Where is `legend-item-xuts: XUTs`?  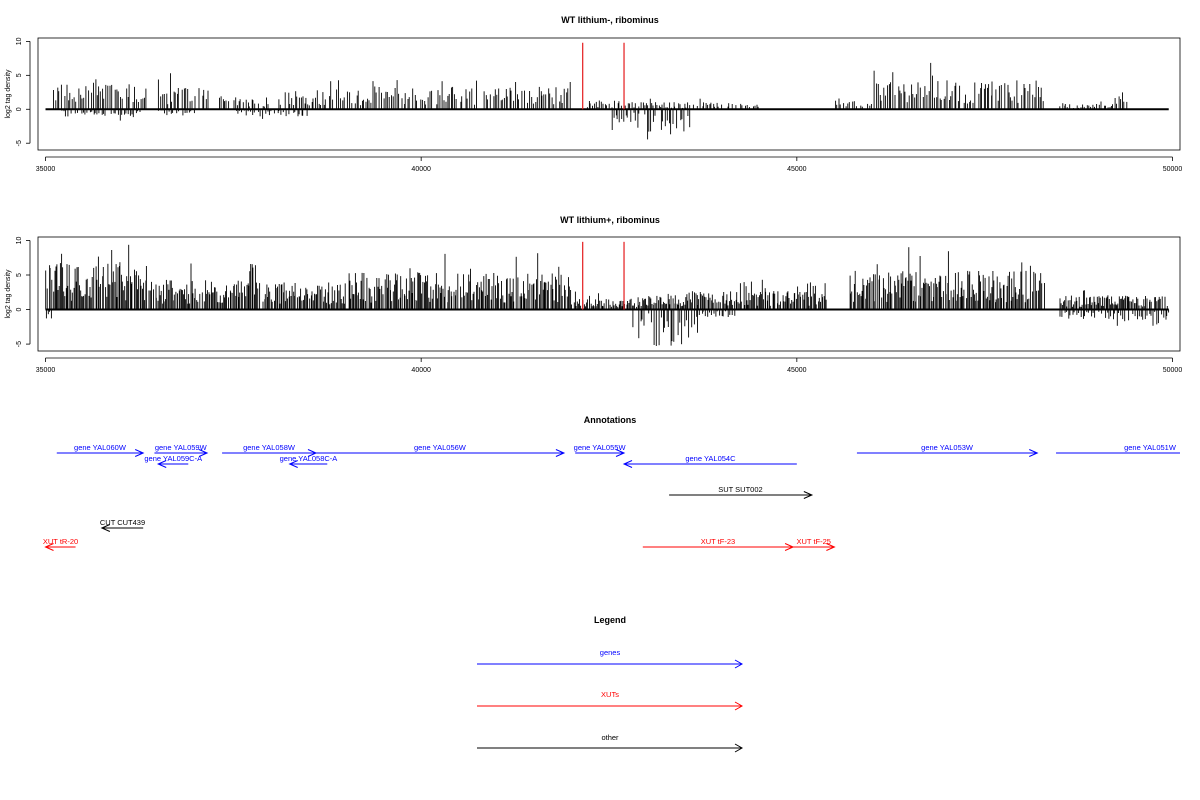 legend-item-xuts: XUTs is located at coordinates (610, 700).